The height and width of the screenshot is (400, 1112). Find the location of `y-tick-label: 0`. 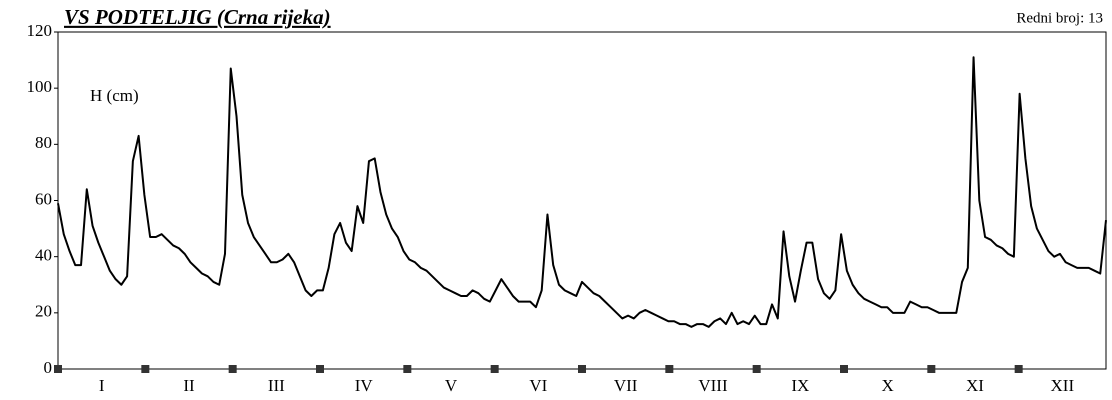

y-tick-label: 0 is located at coordinates (48, 367).